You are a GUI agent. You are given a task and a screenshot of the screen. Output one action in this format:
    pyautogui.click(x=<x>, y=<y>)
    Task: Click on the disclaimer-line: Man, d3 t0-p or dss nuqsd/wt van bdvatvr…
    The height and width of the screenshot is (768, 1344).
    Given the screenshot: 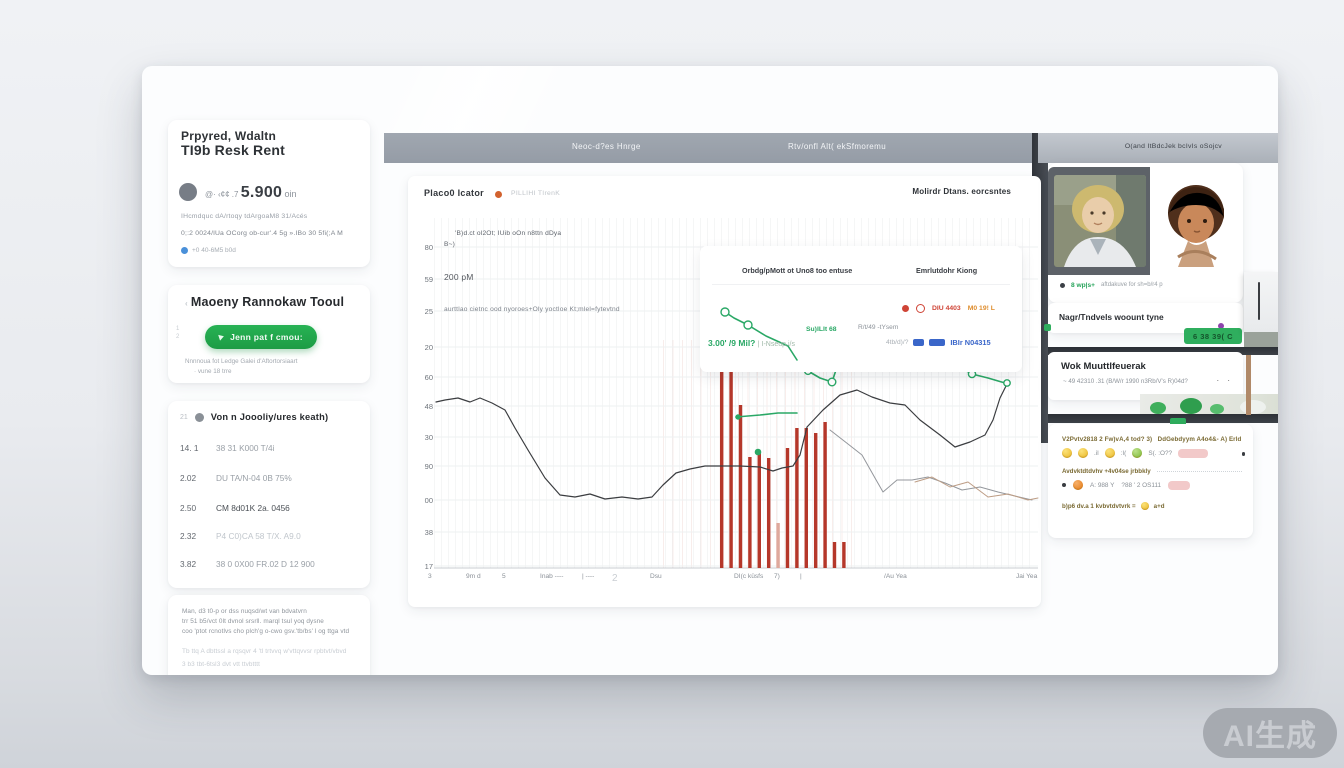 What is the action you would take?
    pyautogui.click(x=244, y=611)
    